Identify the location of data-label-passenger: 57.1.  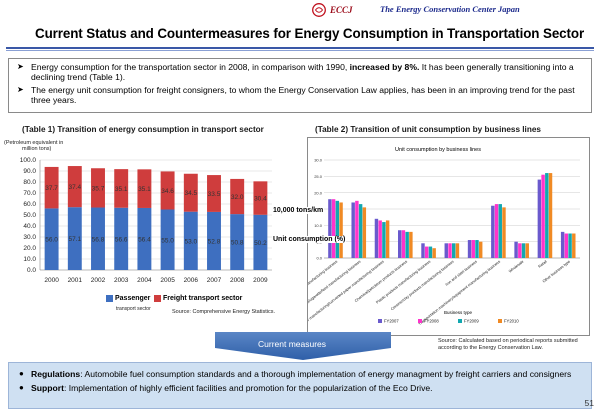
(74, 239).